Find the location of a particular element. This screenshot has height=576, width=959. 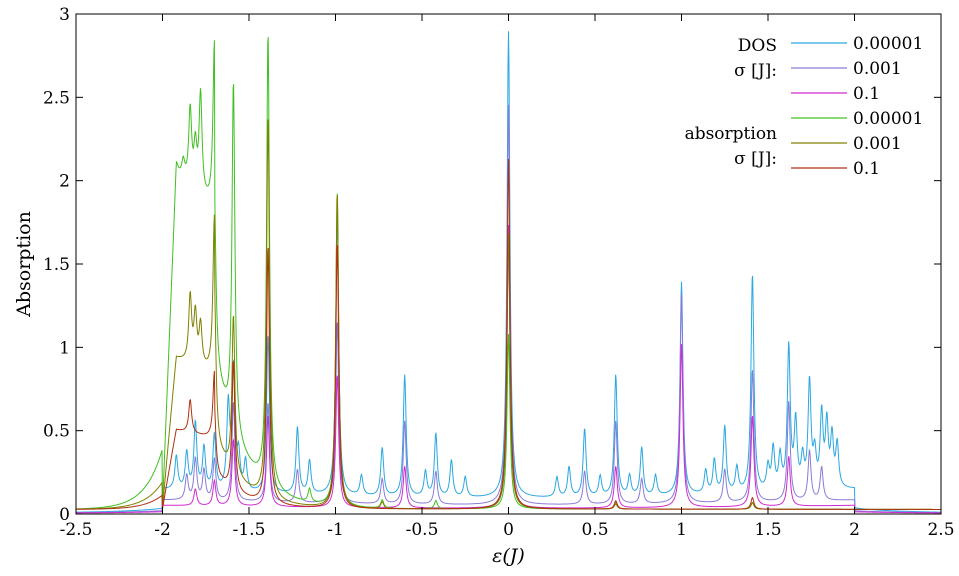

x-tick-label: -2 is located at coordinates (162, 530).